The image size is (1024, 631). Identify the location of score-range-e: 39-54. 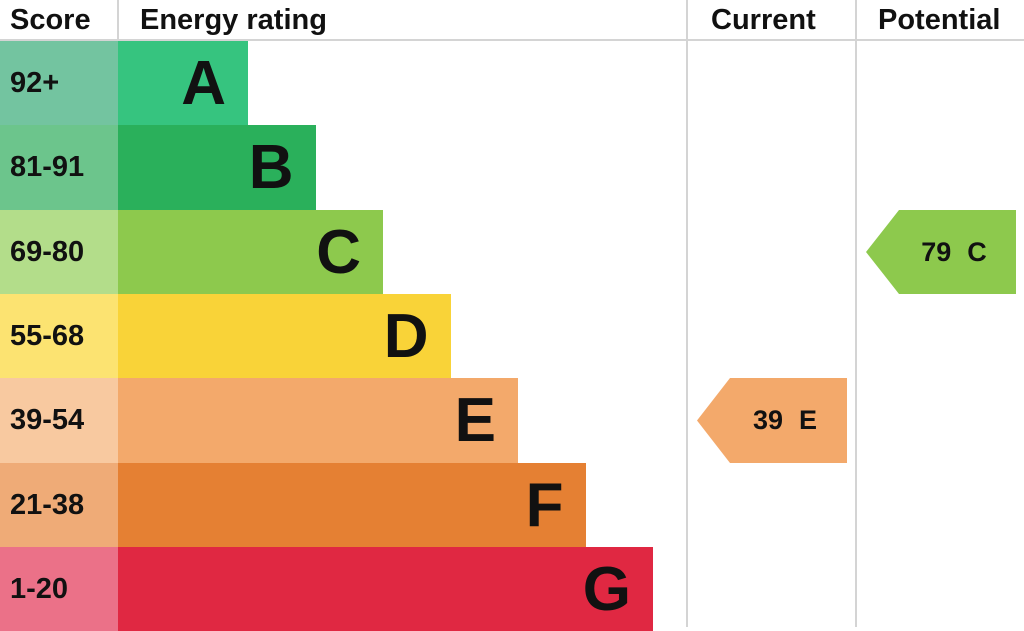
(59, 420).